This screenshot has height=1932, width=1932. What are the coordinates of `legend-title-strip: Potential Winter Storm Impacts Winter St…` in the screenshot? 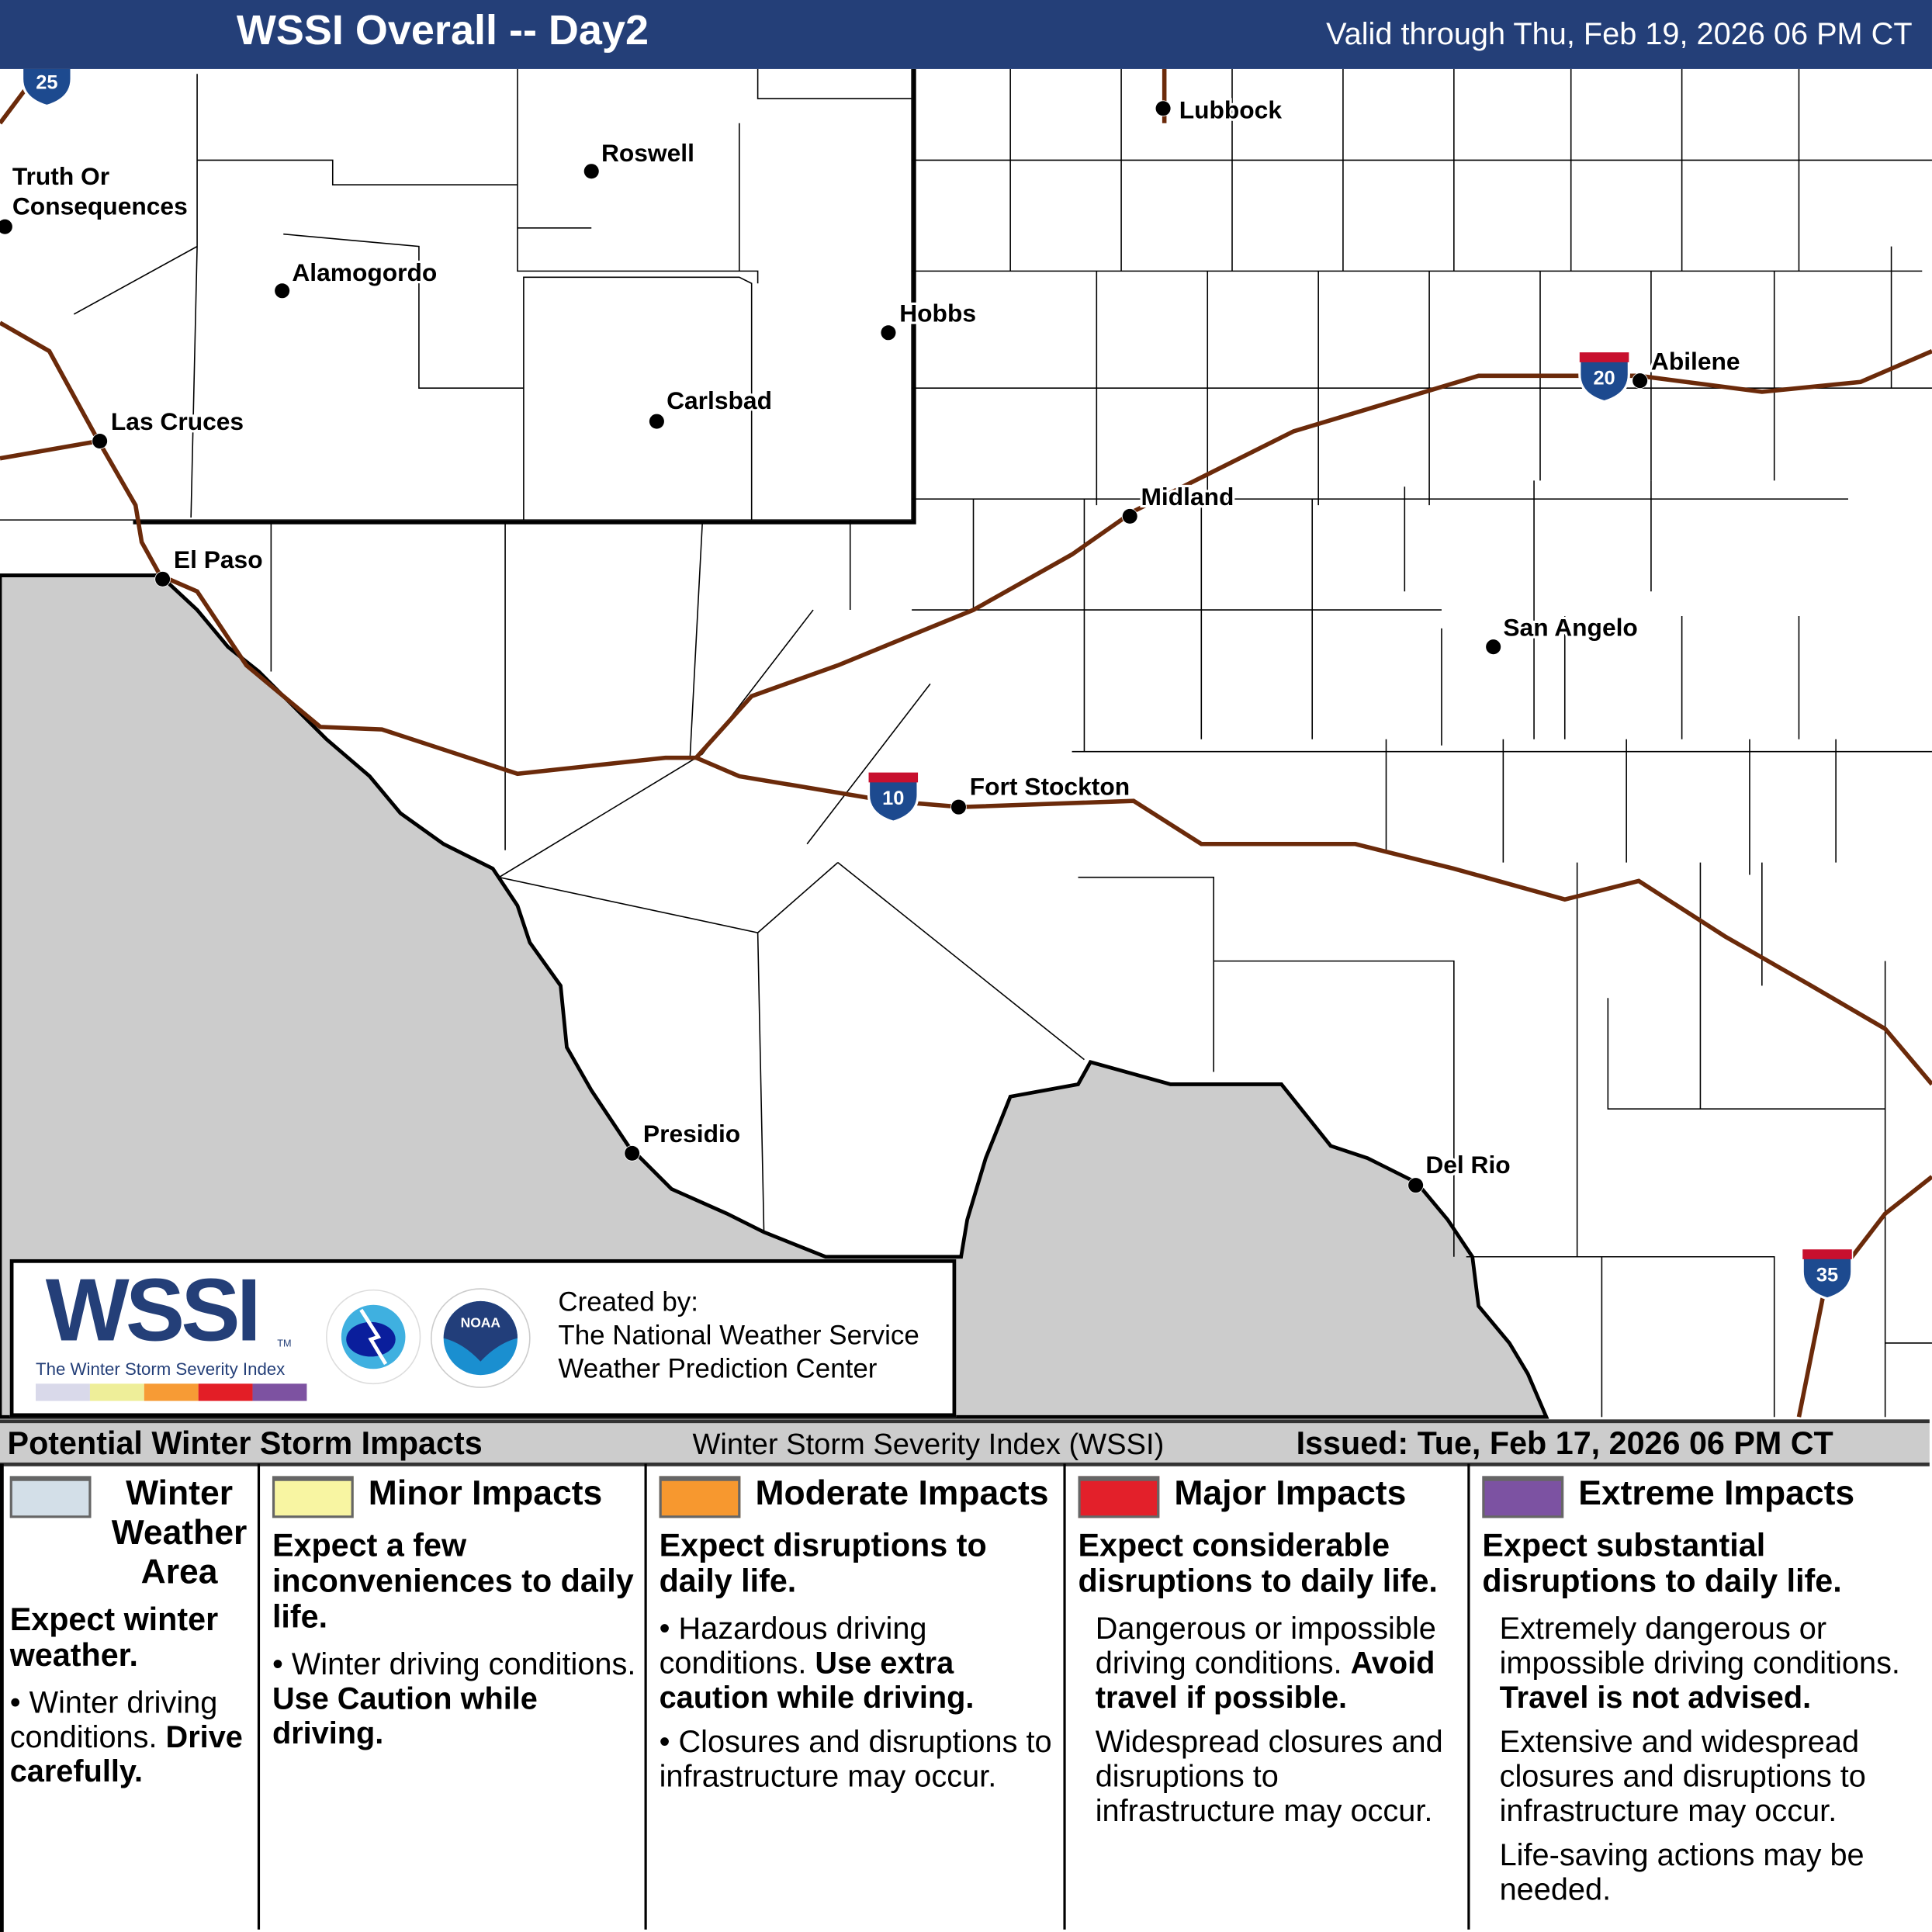 It's located at (965, 1442).